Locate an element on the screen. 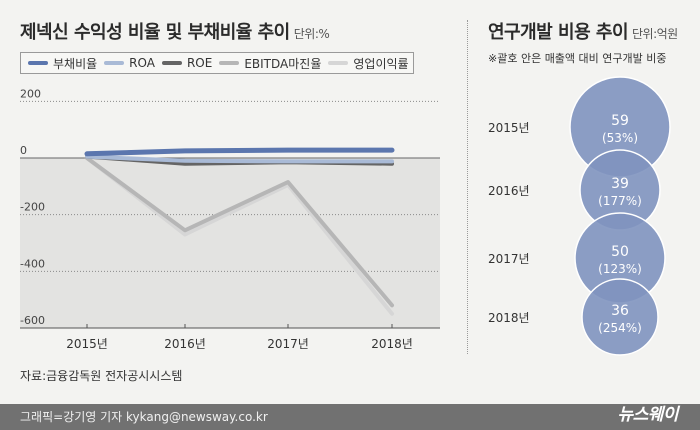  footer-bar is located at coordinates (350, 417).